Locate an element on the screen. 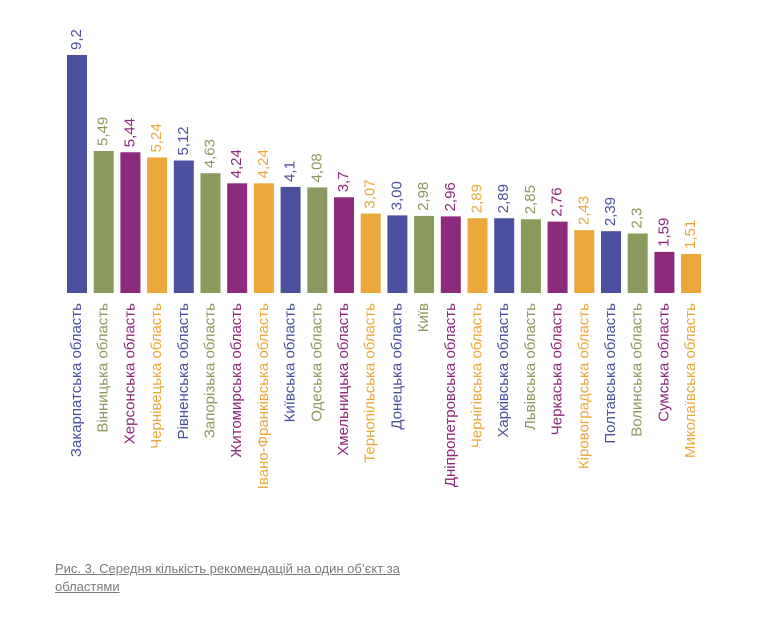 The height and width of the screenshot is (617, 770). x-tick-label: Донецька область is located at coordinates (396, 366).